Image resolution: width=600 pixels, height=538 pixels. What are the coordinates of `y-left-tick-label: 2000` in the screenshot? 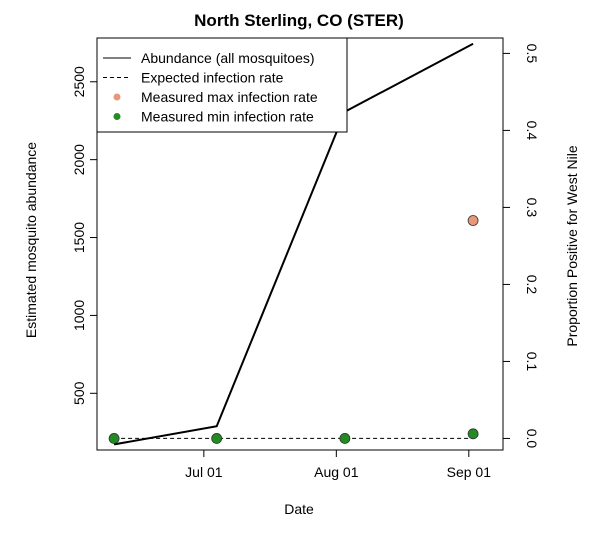 It's located at (79, 159).